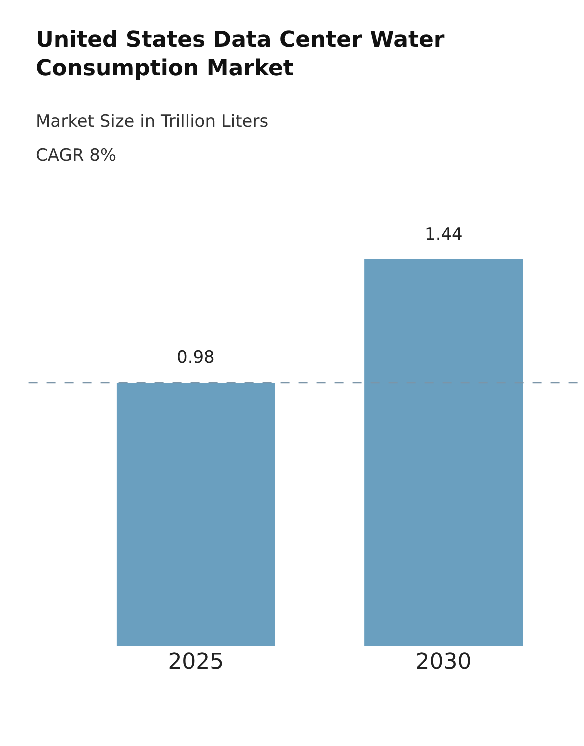  Describe the element at coordinates (444, 235) in the screenshot. I see `data-label: 1.44` at that location.